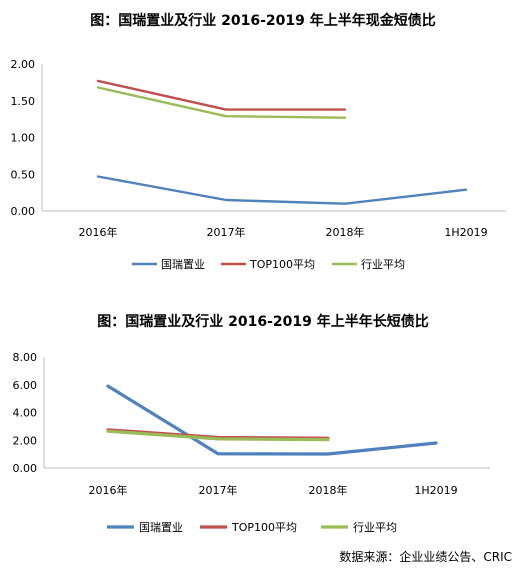  What do you see at coordinates (25, 385) in the screenshot?
I see `c2-y-tick-label: 6.00` at bounding box center [25, 385].